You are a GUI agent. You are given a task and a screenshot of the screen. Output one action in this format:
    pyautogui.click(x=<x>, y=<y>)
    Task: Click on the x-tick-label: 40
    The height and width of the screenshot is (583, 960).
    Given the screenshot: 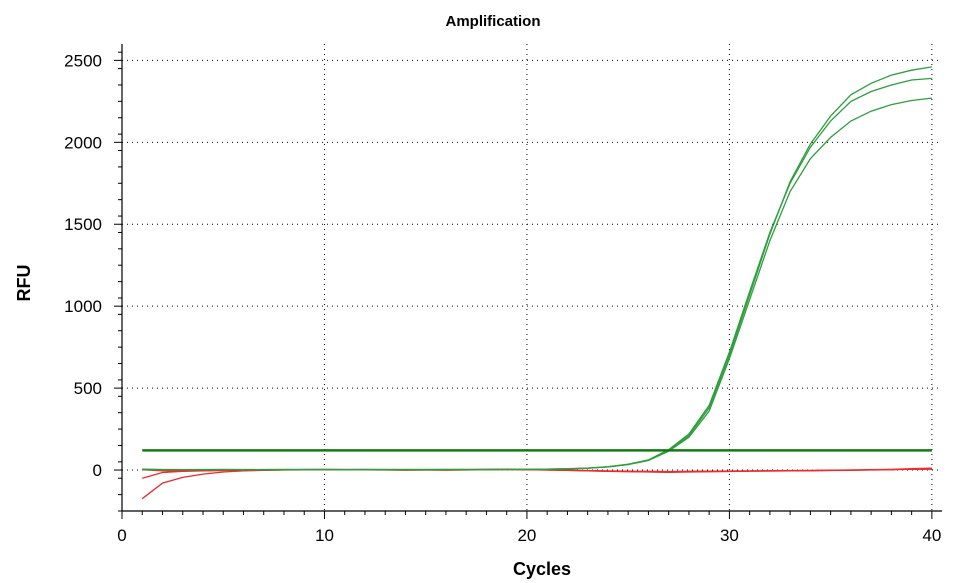 What is the action you would take?
    pyautogui.click(x=931, y=535)
    